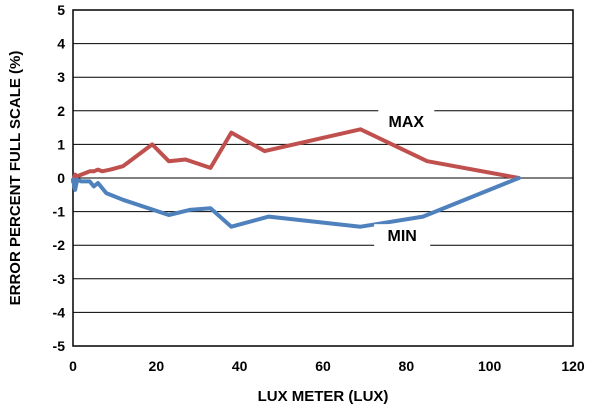  I want to click on series-line-max, so click(296, 155).